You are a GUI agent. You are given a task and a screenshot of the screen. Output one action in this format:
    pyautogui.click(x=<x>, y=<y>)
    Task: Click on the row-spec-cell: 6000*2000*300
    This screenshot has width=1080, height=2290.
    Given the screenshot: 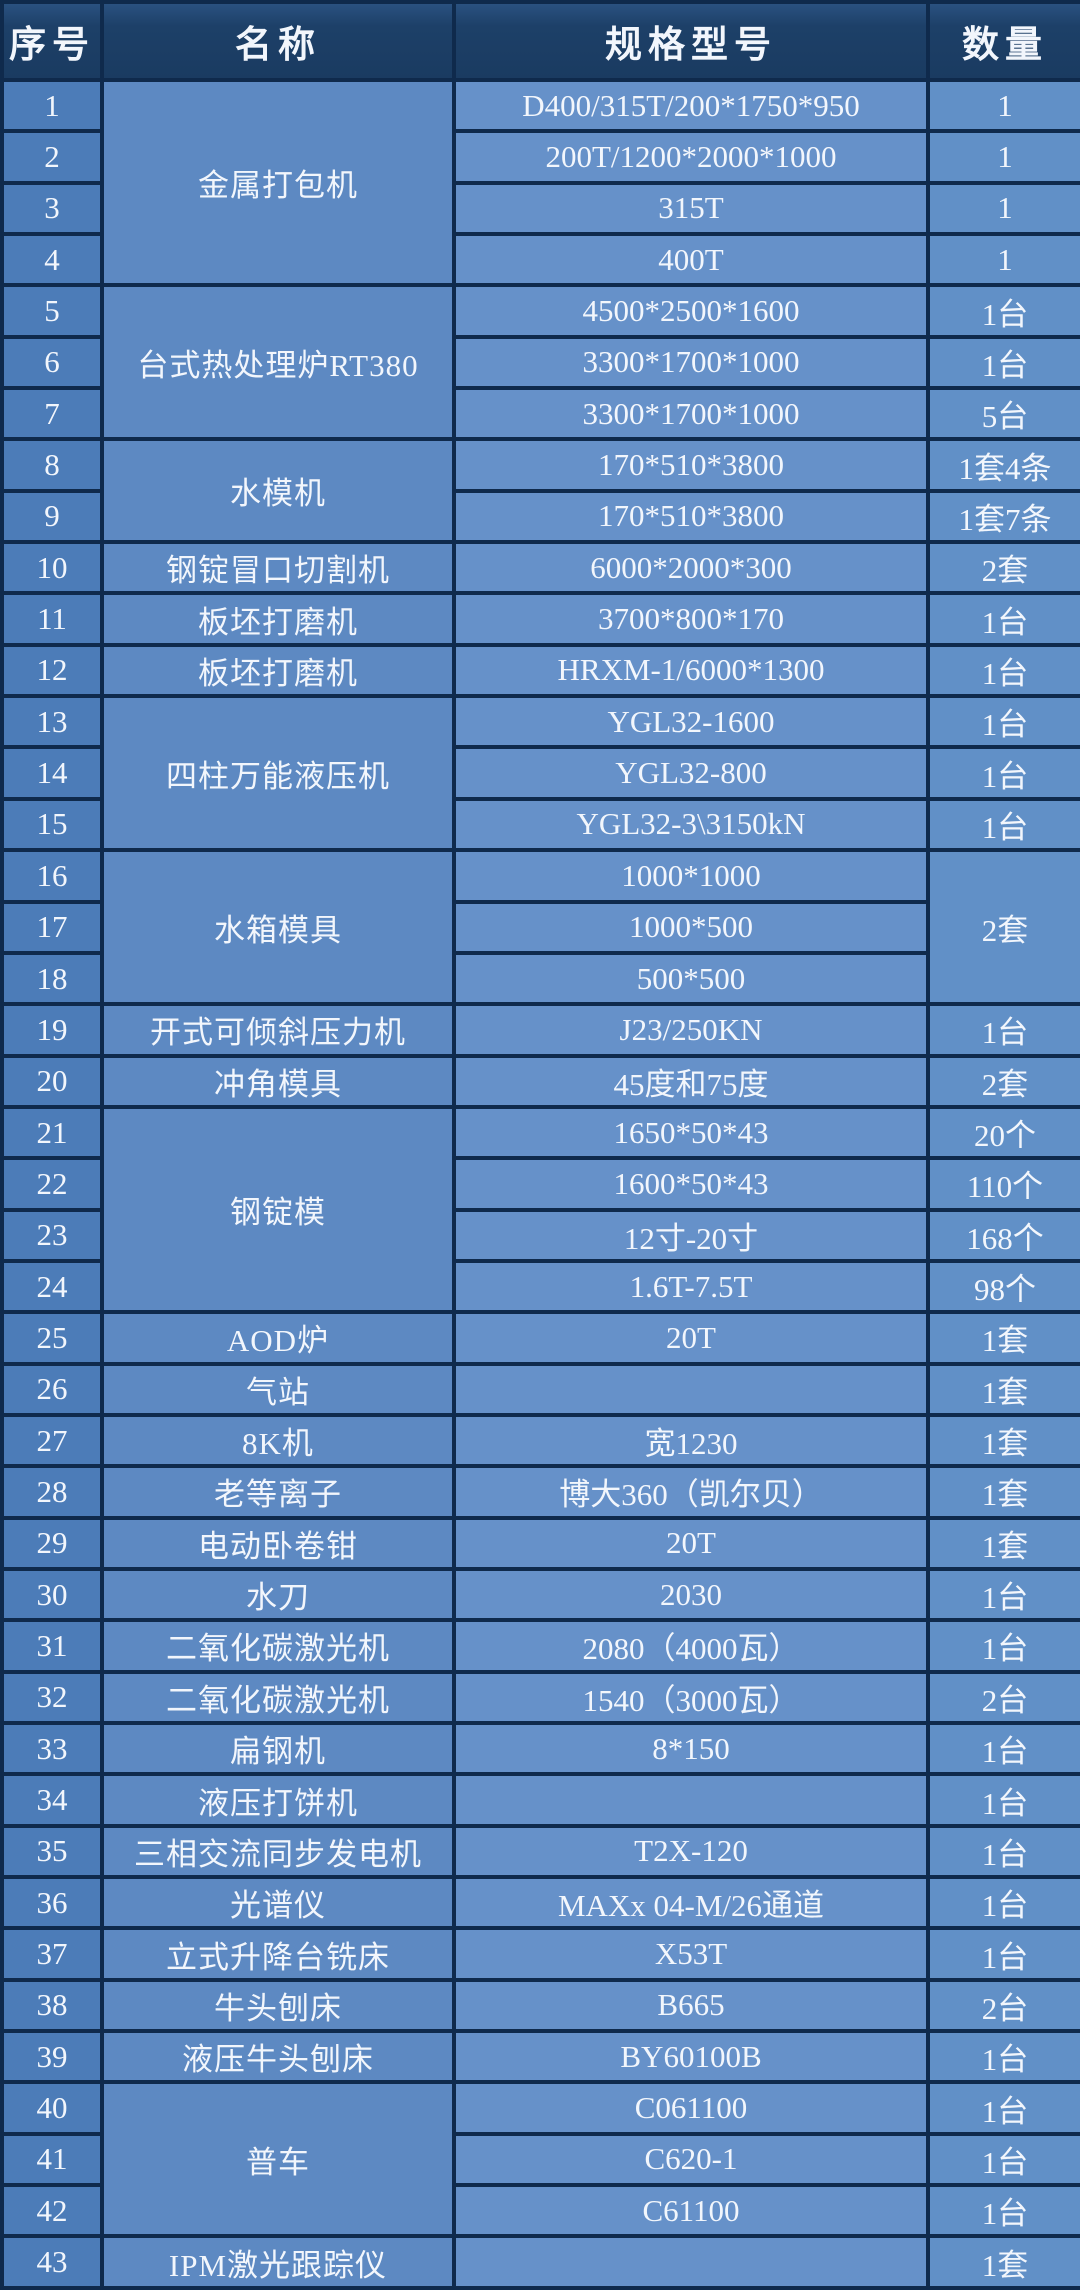 What is the action you would take?
    pyautogui.click(x=691, y=568)
    